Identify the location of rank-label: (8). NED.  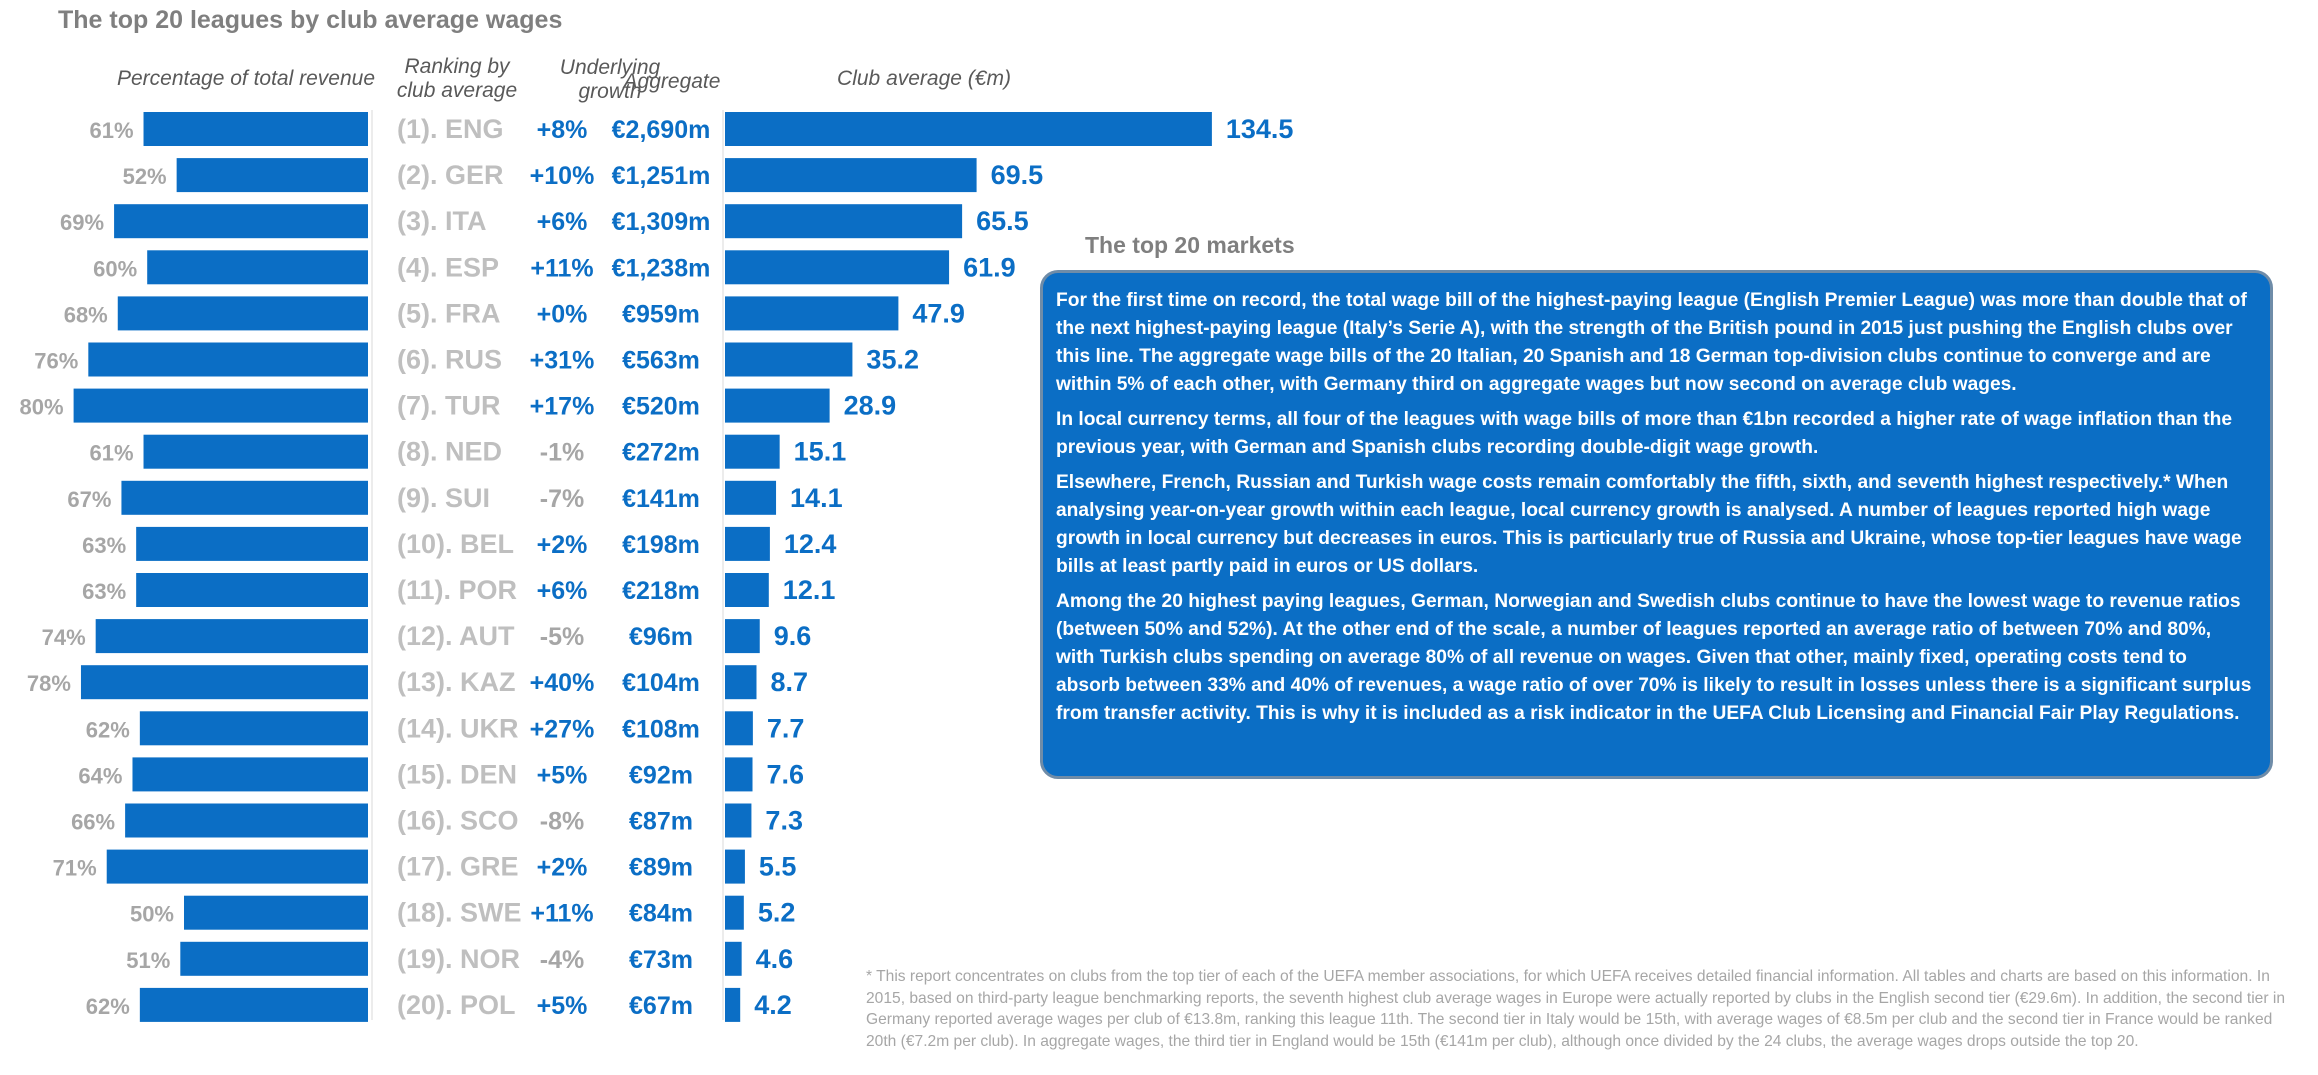
(449, 452).